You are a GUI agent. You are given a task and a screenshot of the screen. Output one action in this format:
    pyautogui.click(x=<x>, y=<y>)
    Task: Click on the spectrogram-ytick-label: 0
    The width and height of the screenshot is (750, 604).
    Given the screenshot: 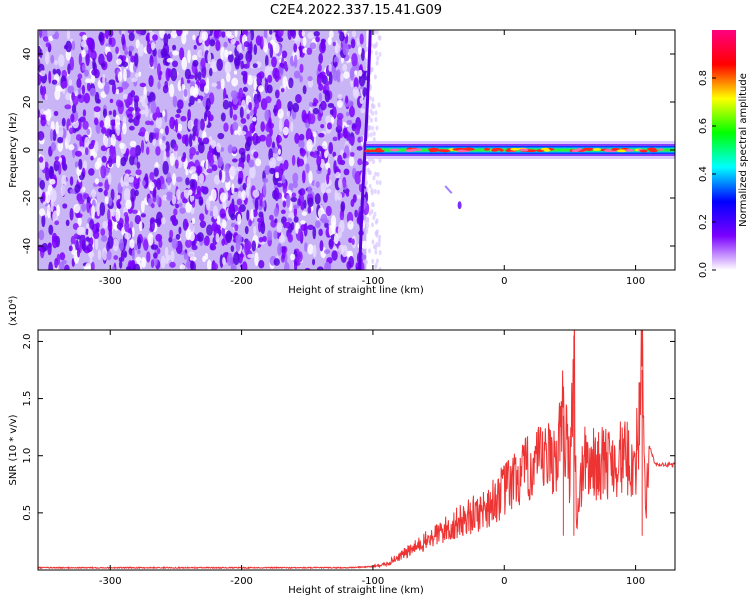 What is the action you would take?
    pyautogui.click(x=27, y=150)
    